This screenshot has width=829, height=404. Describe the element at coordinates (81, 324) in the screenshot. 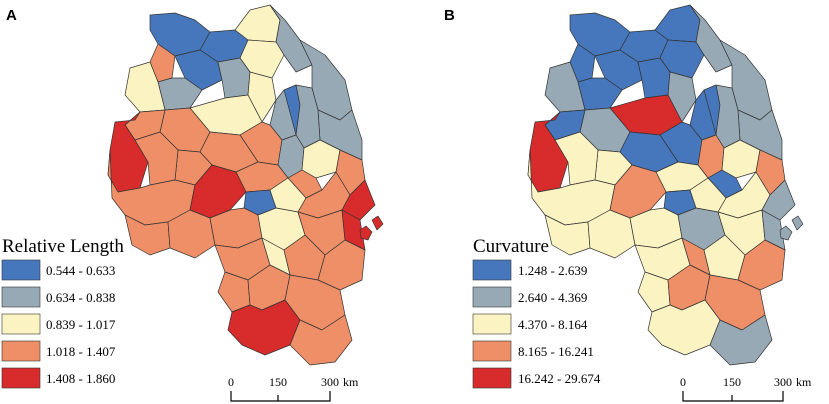

I see `legend-a-class-3: 0.839 - 1.017` at that location.